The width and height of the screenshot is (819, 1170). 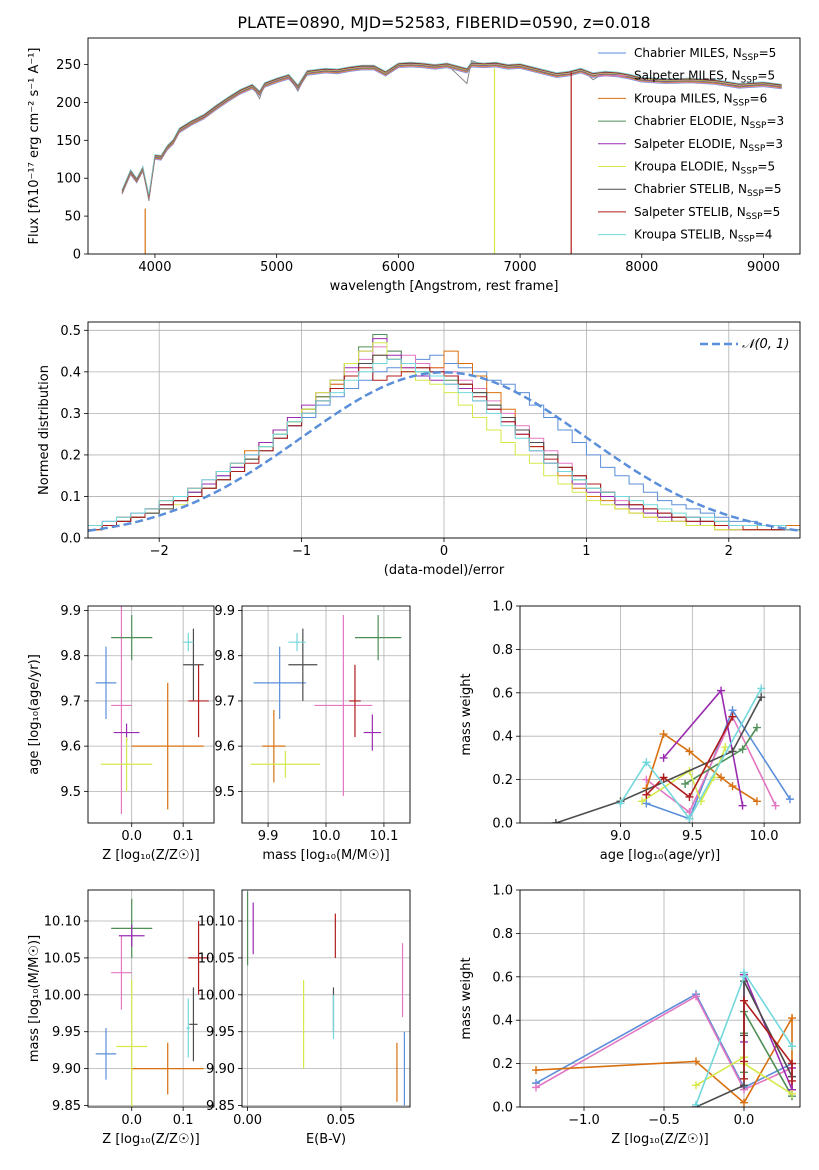 I want to click on legend-count: =3, so click(x=775, y=121).